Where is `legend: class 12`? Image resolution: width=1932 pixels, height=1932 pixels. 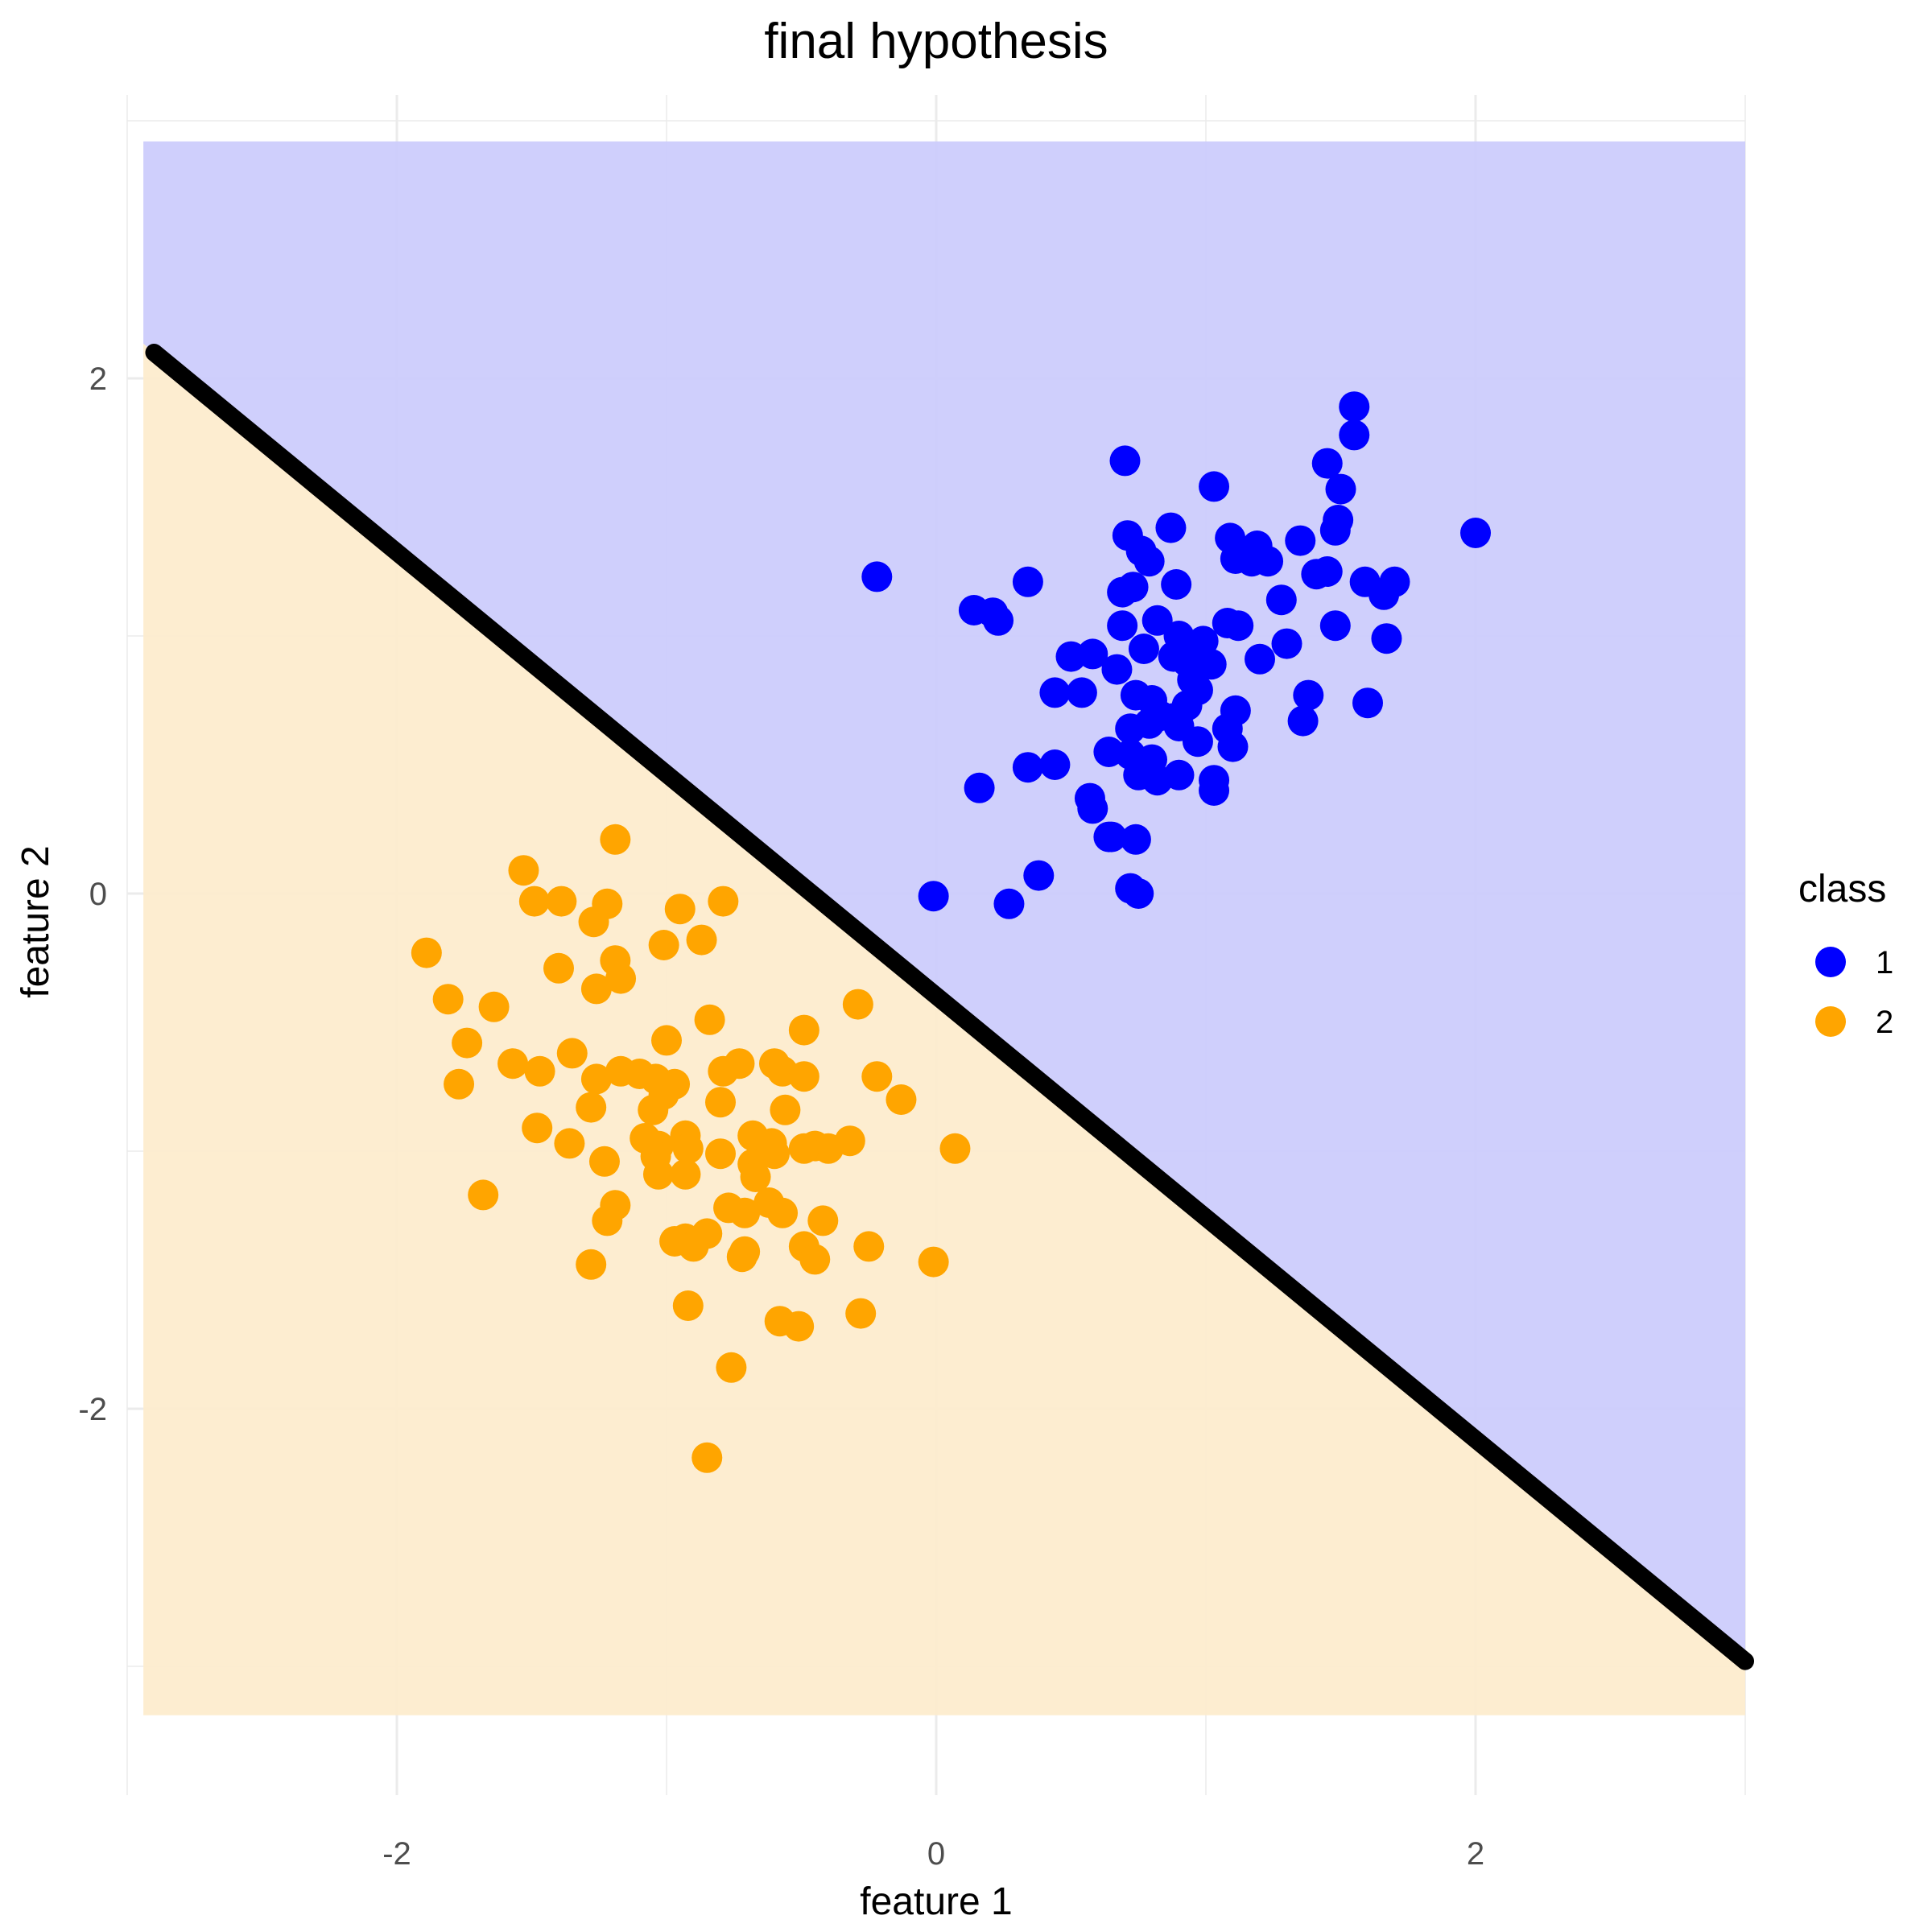
legend: class 12 is located at coordinates (1846, 954).